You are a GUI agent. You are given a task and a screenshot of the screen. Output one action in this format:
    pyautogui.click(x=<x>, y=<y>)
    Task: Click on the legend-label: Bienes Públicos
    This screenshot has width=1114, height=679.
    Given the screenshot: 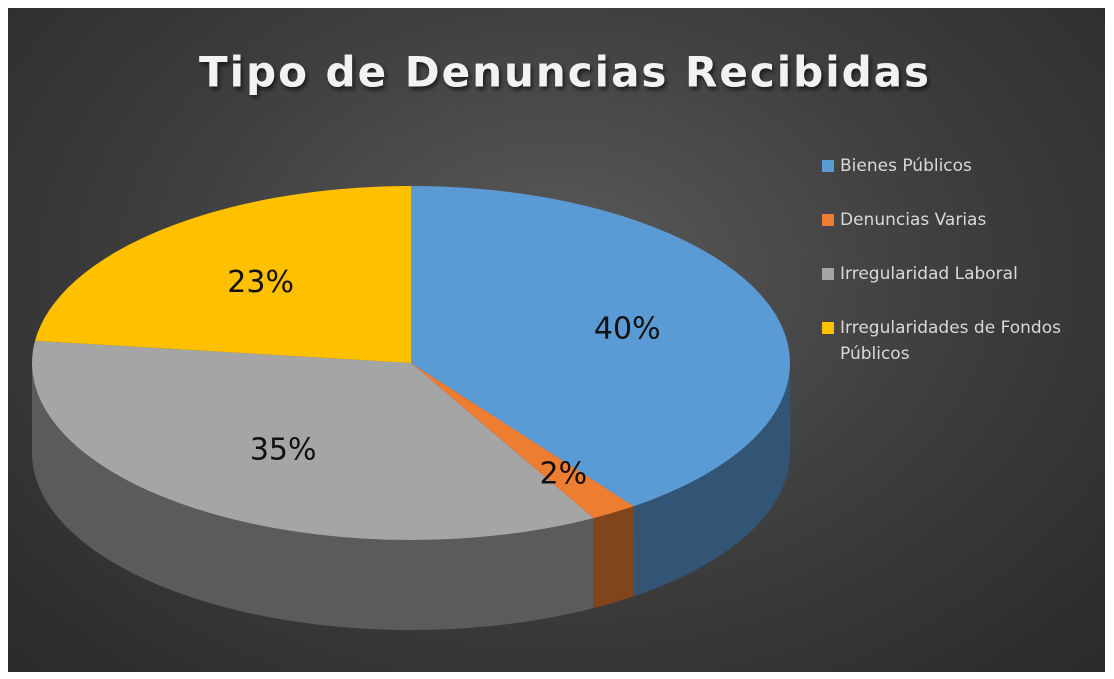 What is the action you would take?
    pyautogui.click(x=906, y=166)
    